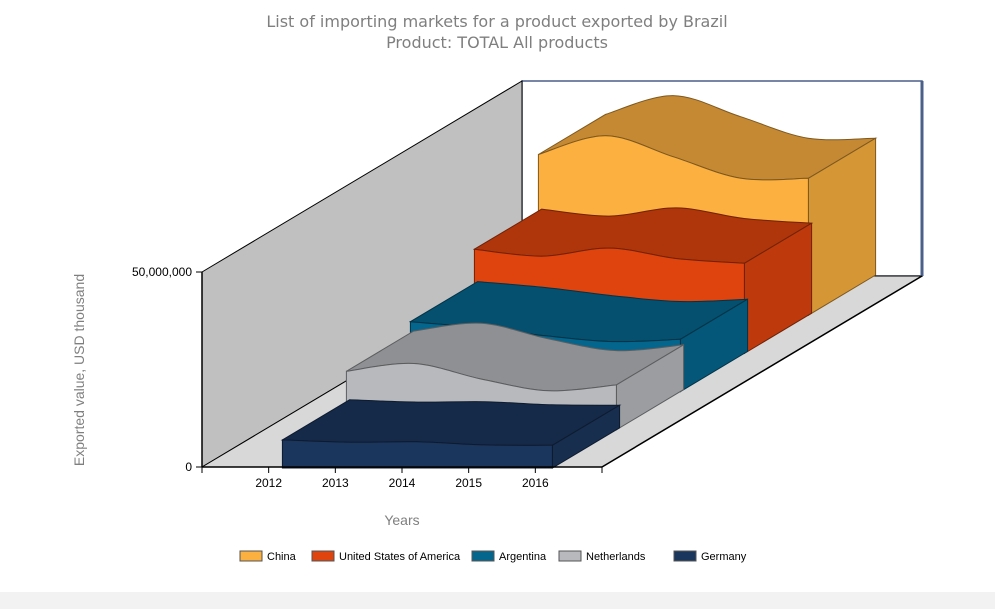 The height and width of the screenshot is (609, 995). I want to click on legend-item-0: China, so click(268, 556).